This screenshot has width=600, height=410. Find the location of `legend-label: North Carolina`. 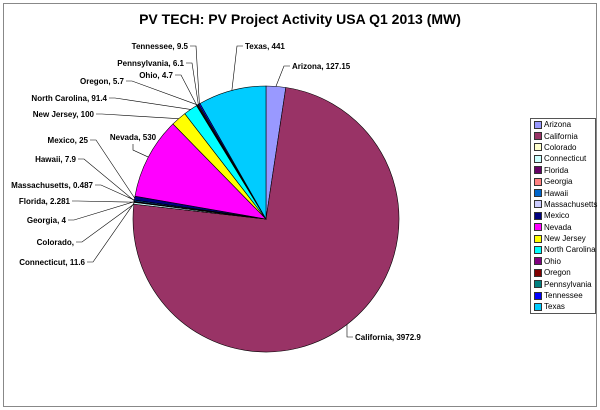

legend-label: North Carolina is located at coordinates (570, 250).